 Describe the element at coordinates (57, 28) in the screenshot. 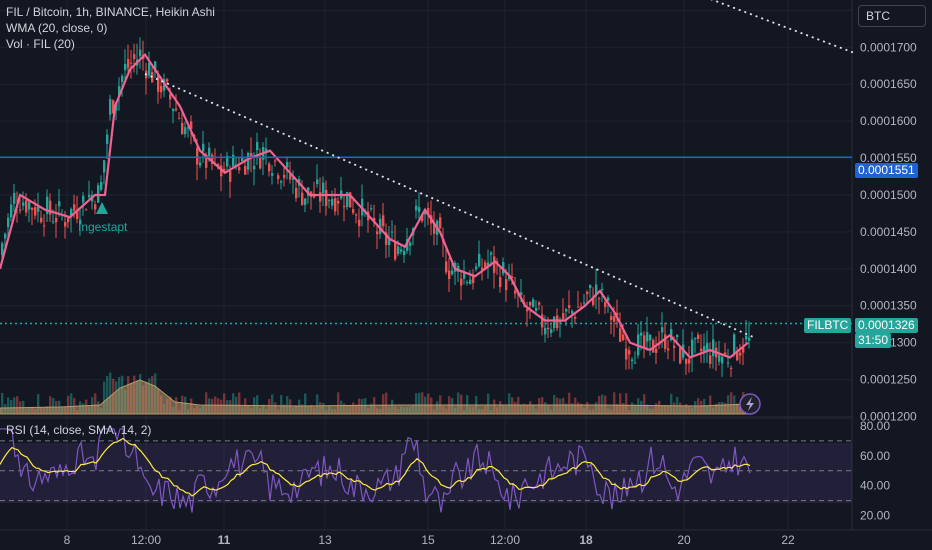

I see `wma-legend: WMA (20, close, 0)` at that location.